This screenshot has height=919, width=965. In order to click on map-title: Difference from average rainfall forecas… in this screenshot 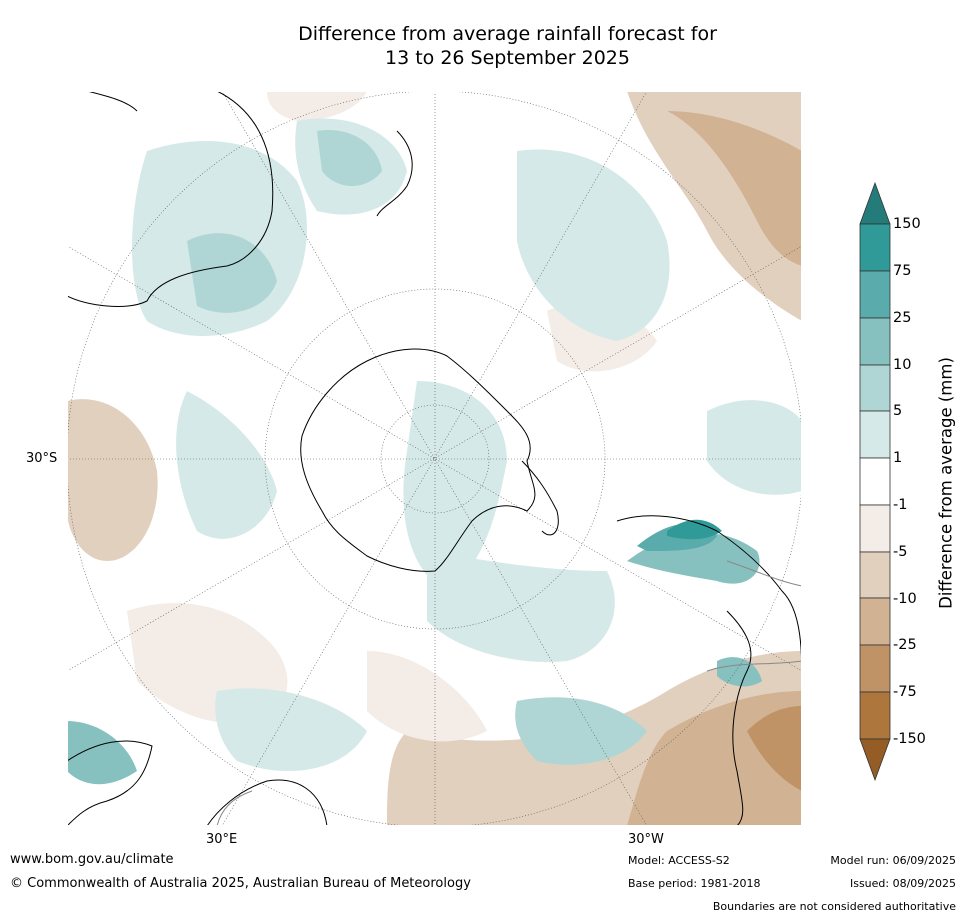, I will do `click(482, 46)`.